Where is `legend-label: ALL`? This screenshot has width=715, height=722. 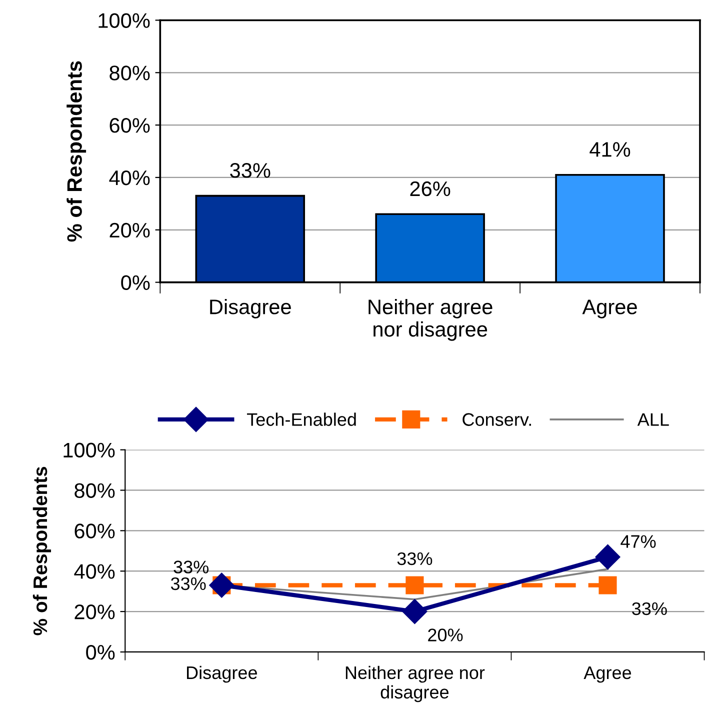
legend-label: ALL is located at coordinates (653, 419).